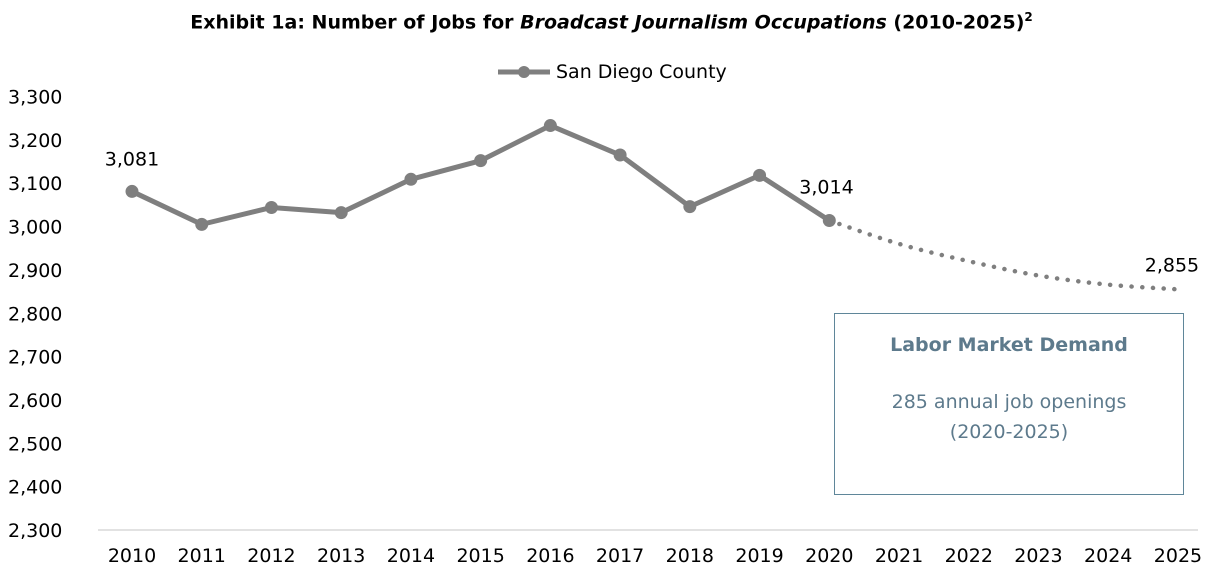 This screenshot has height=571, width=1223. I want to click on y-tick-label: 2,600, so click(35, 401).